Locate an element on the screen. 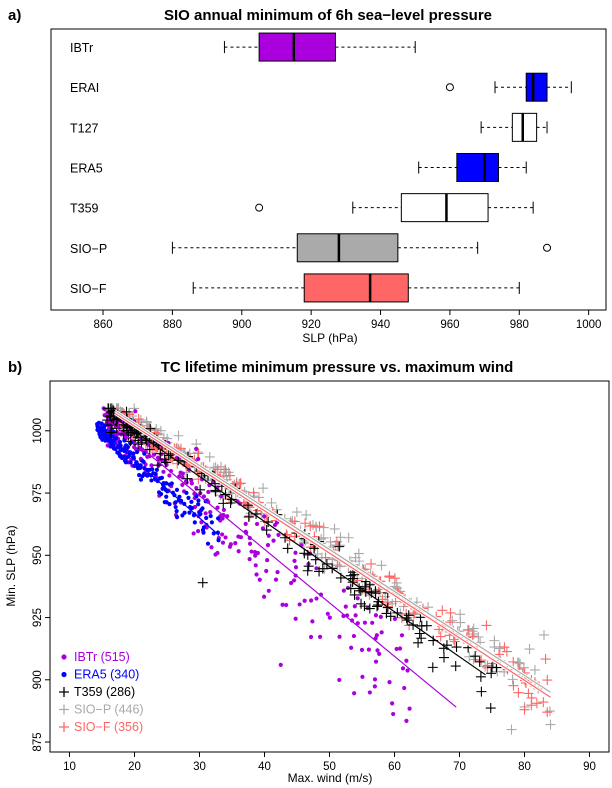  box-t127: T127 is located at coordinates (309, 127).